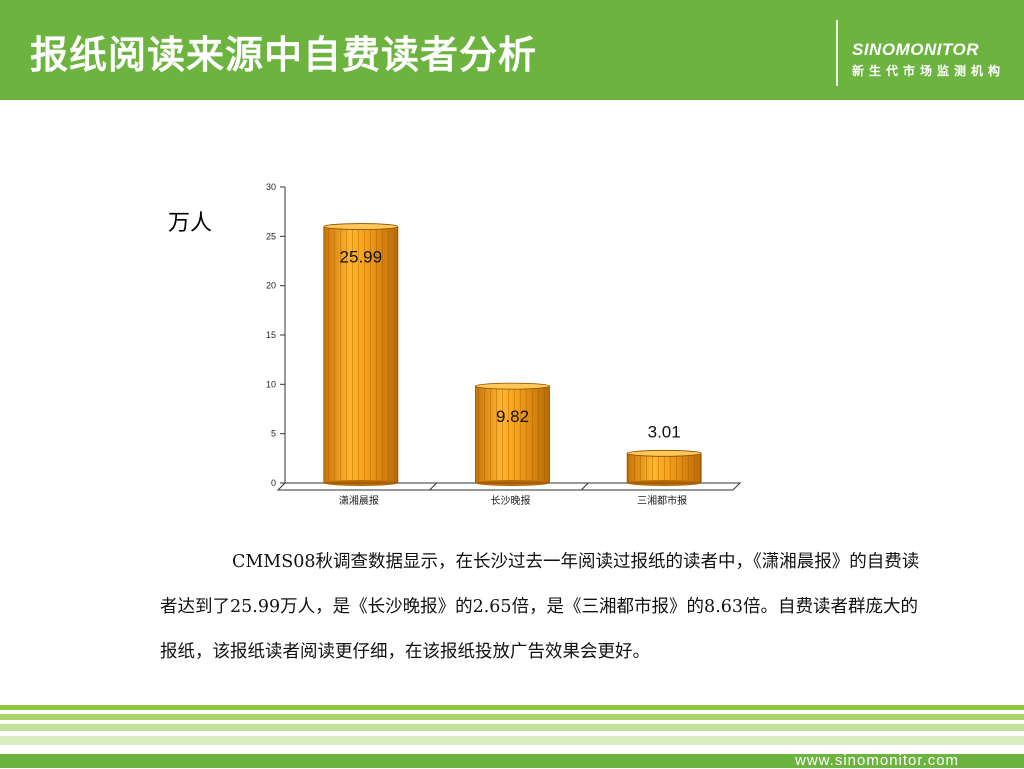 The height and width of the screenshot is (769, 1024). Describe the element at coordinates (271, 236) in the screenshot. I see `y-tick-label: 25` at that location.